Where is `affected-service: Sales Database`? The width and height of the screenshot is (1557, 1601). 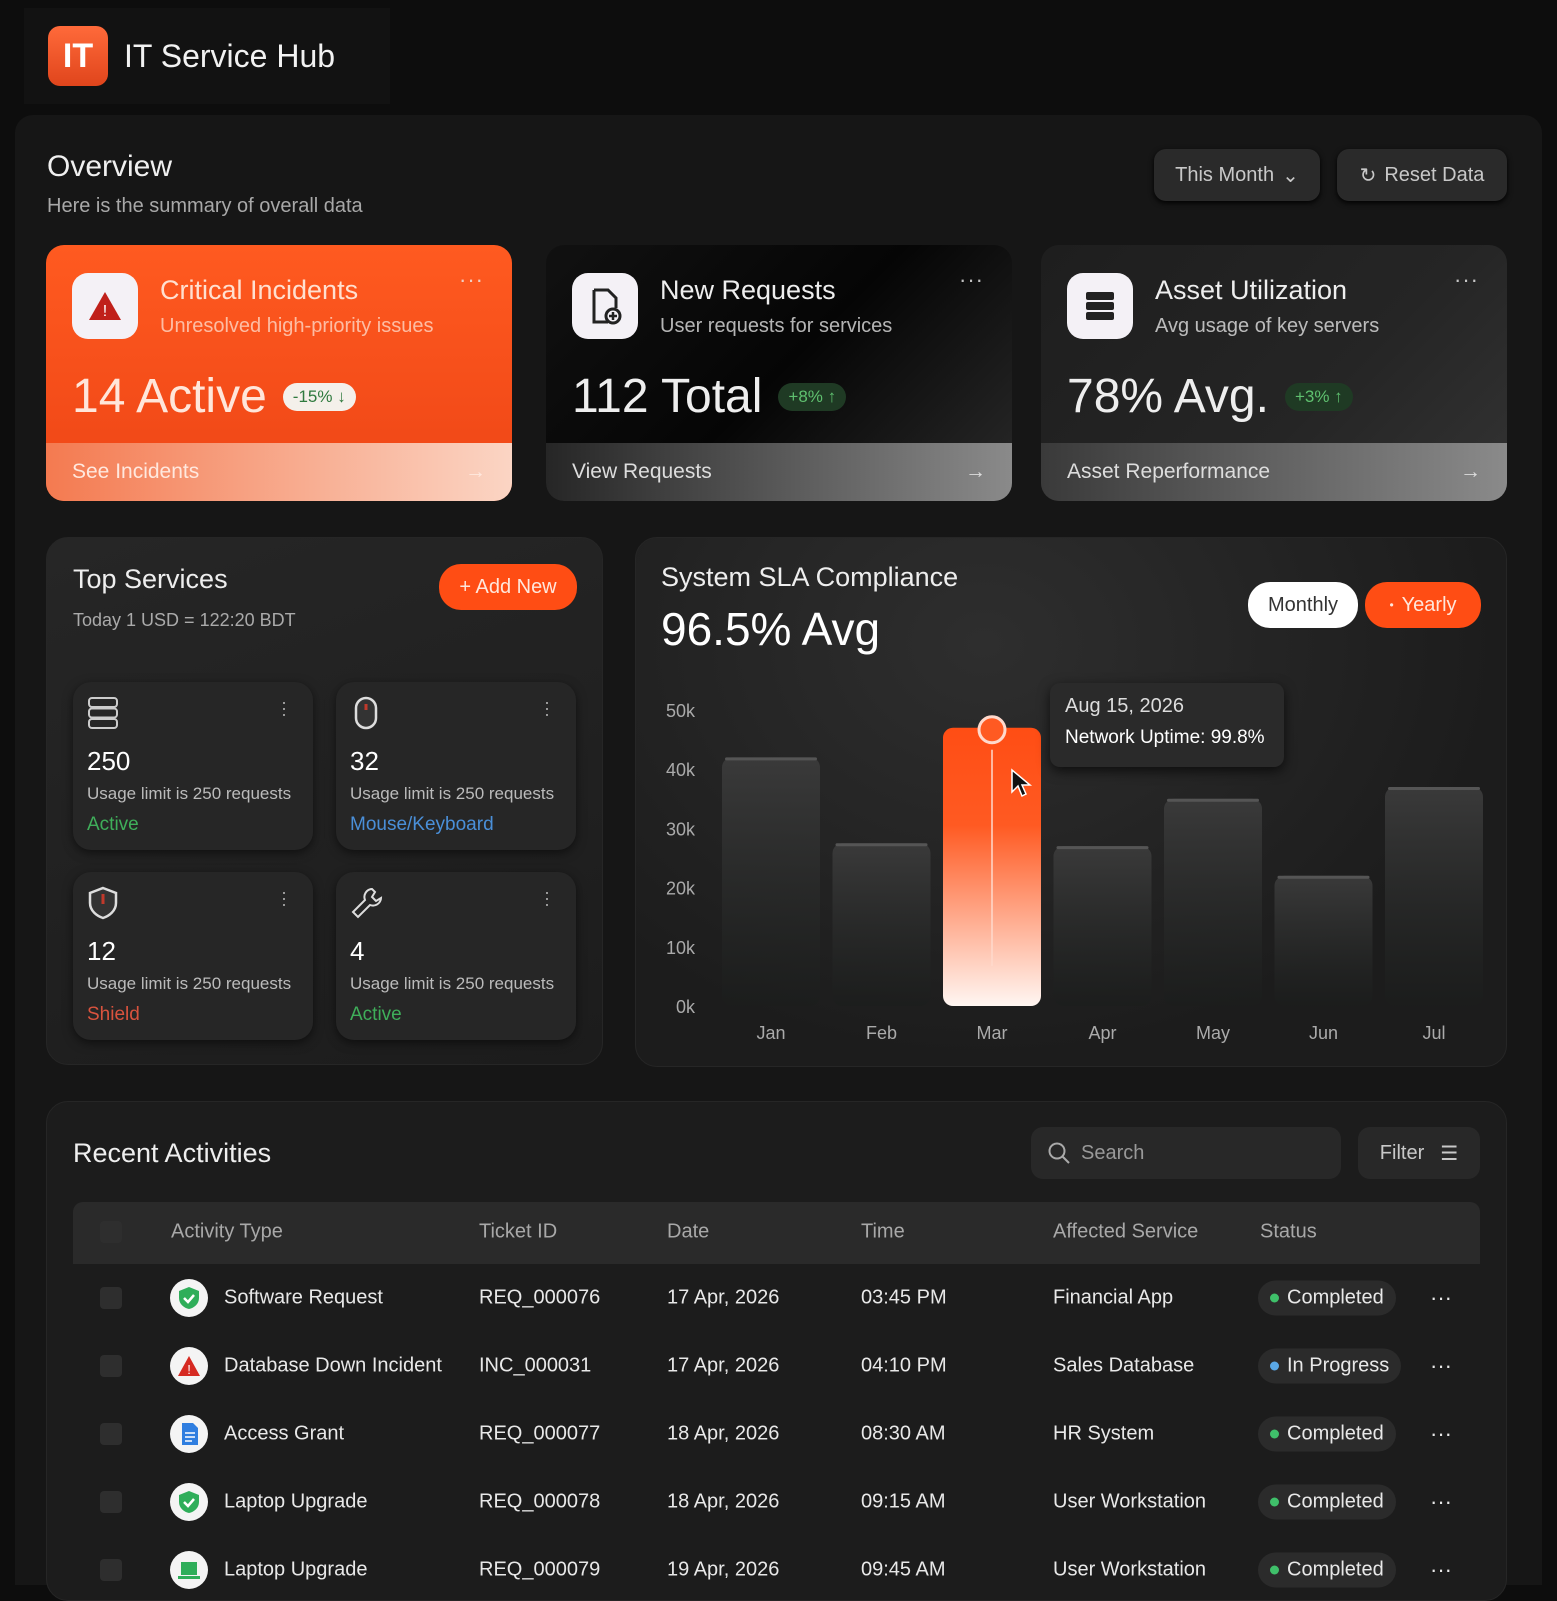 affected-service: Sales Database is located at coordinates (1124, 1365).